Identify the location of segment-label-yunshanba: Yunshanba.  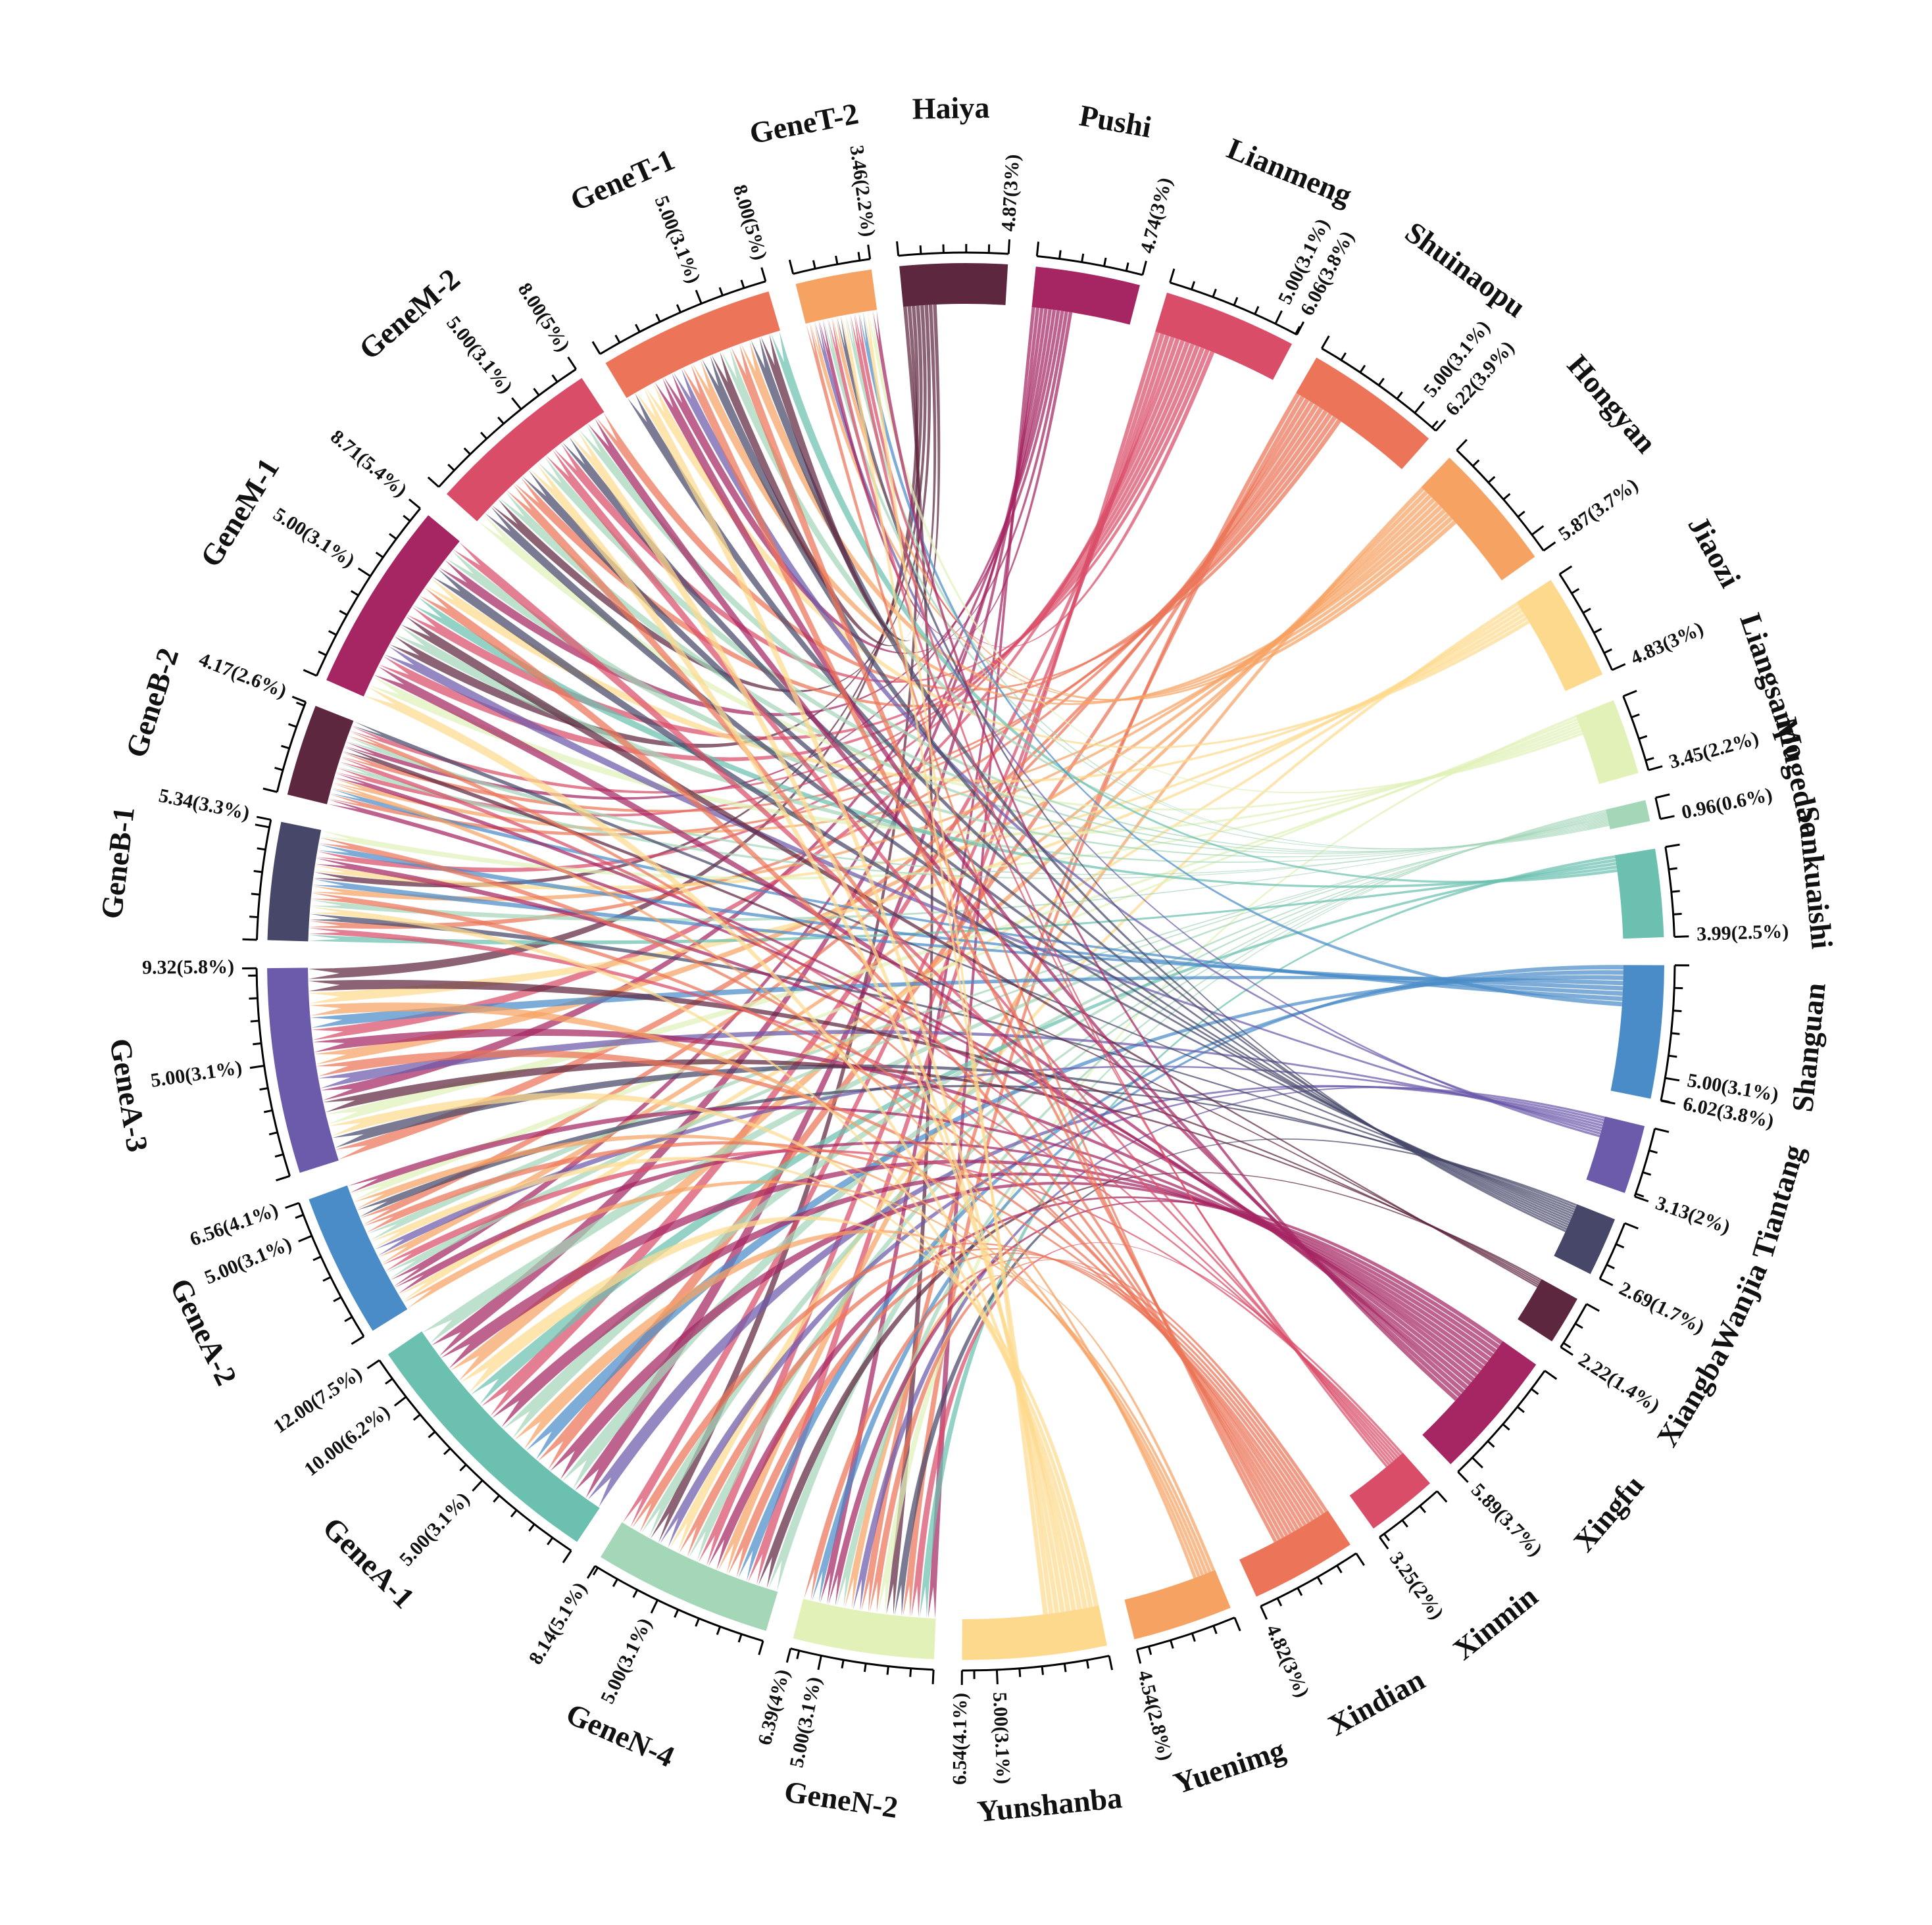
(1050, 1804).